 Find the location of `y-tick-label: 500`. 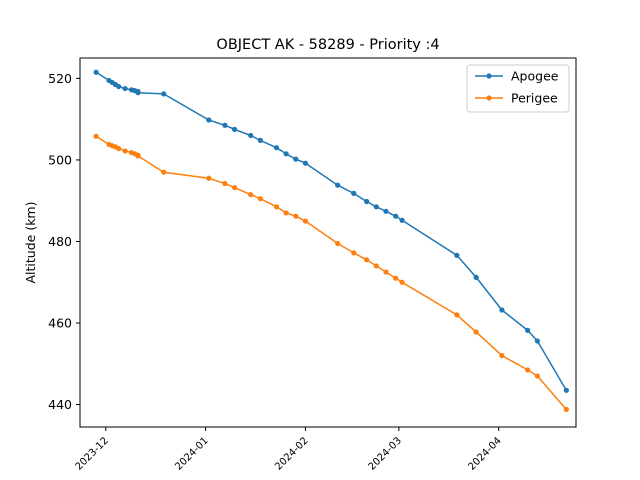

y-tick-label: 500 is located at coordinates (60, 159).